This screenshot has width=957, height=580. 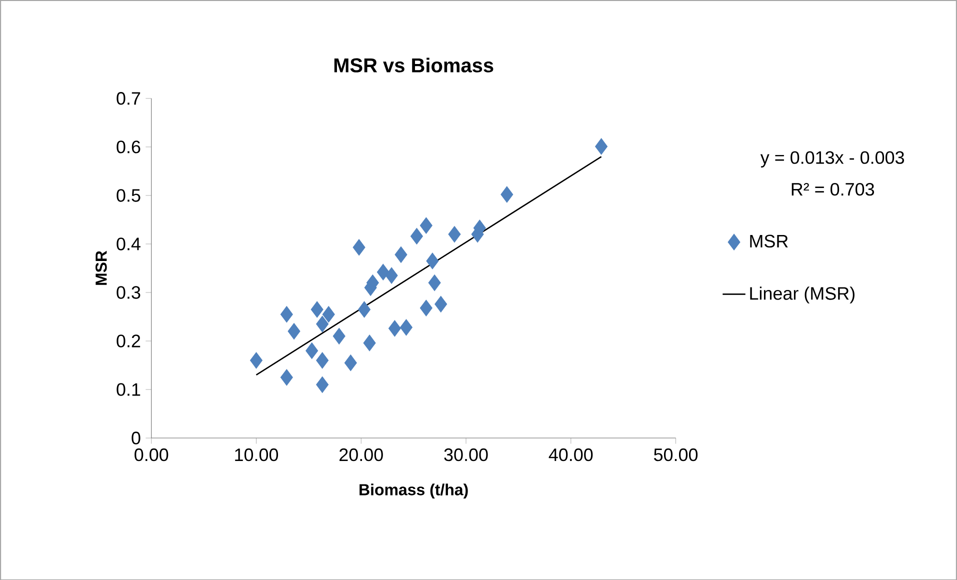 What do you see at coordinates (414, 65) in the screenshot?
I see `chart-title: MSR vs Biomass` at bounding box center [414, 65].